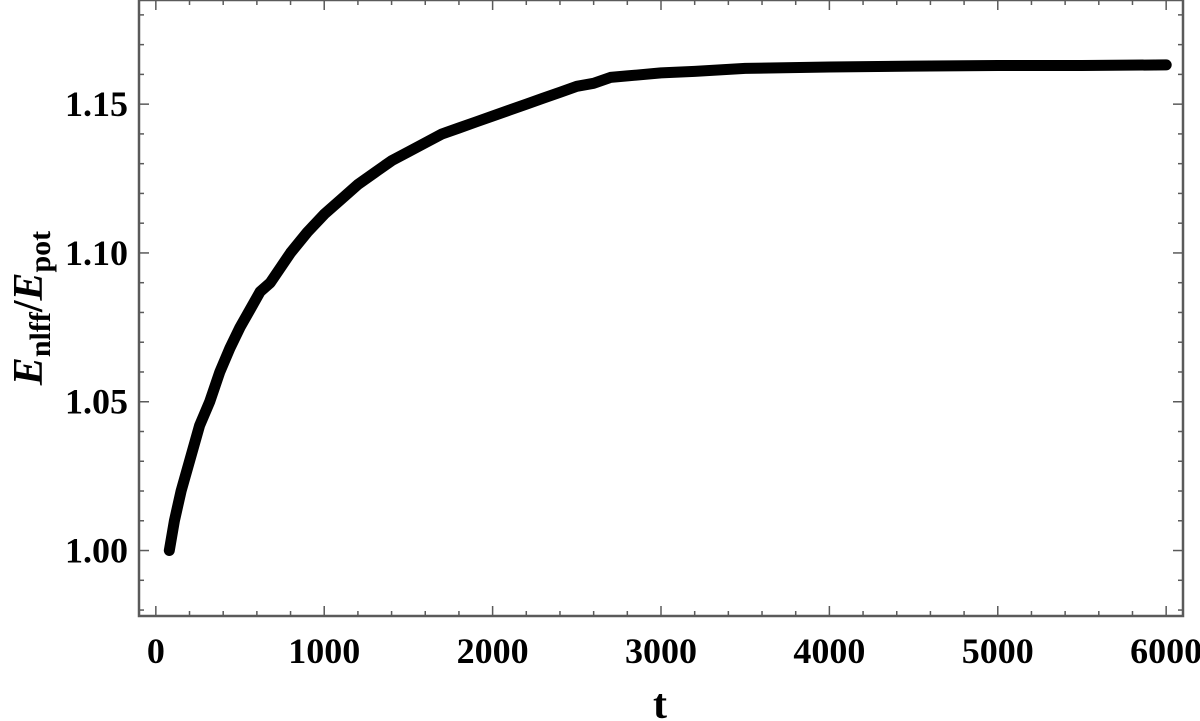 This screenshot has width=1200, height=721. What do you see at coordinates (829, 651) in the screenshot?
I see `x-tick-label: 4000` at bounding box center [829, 651].